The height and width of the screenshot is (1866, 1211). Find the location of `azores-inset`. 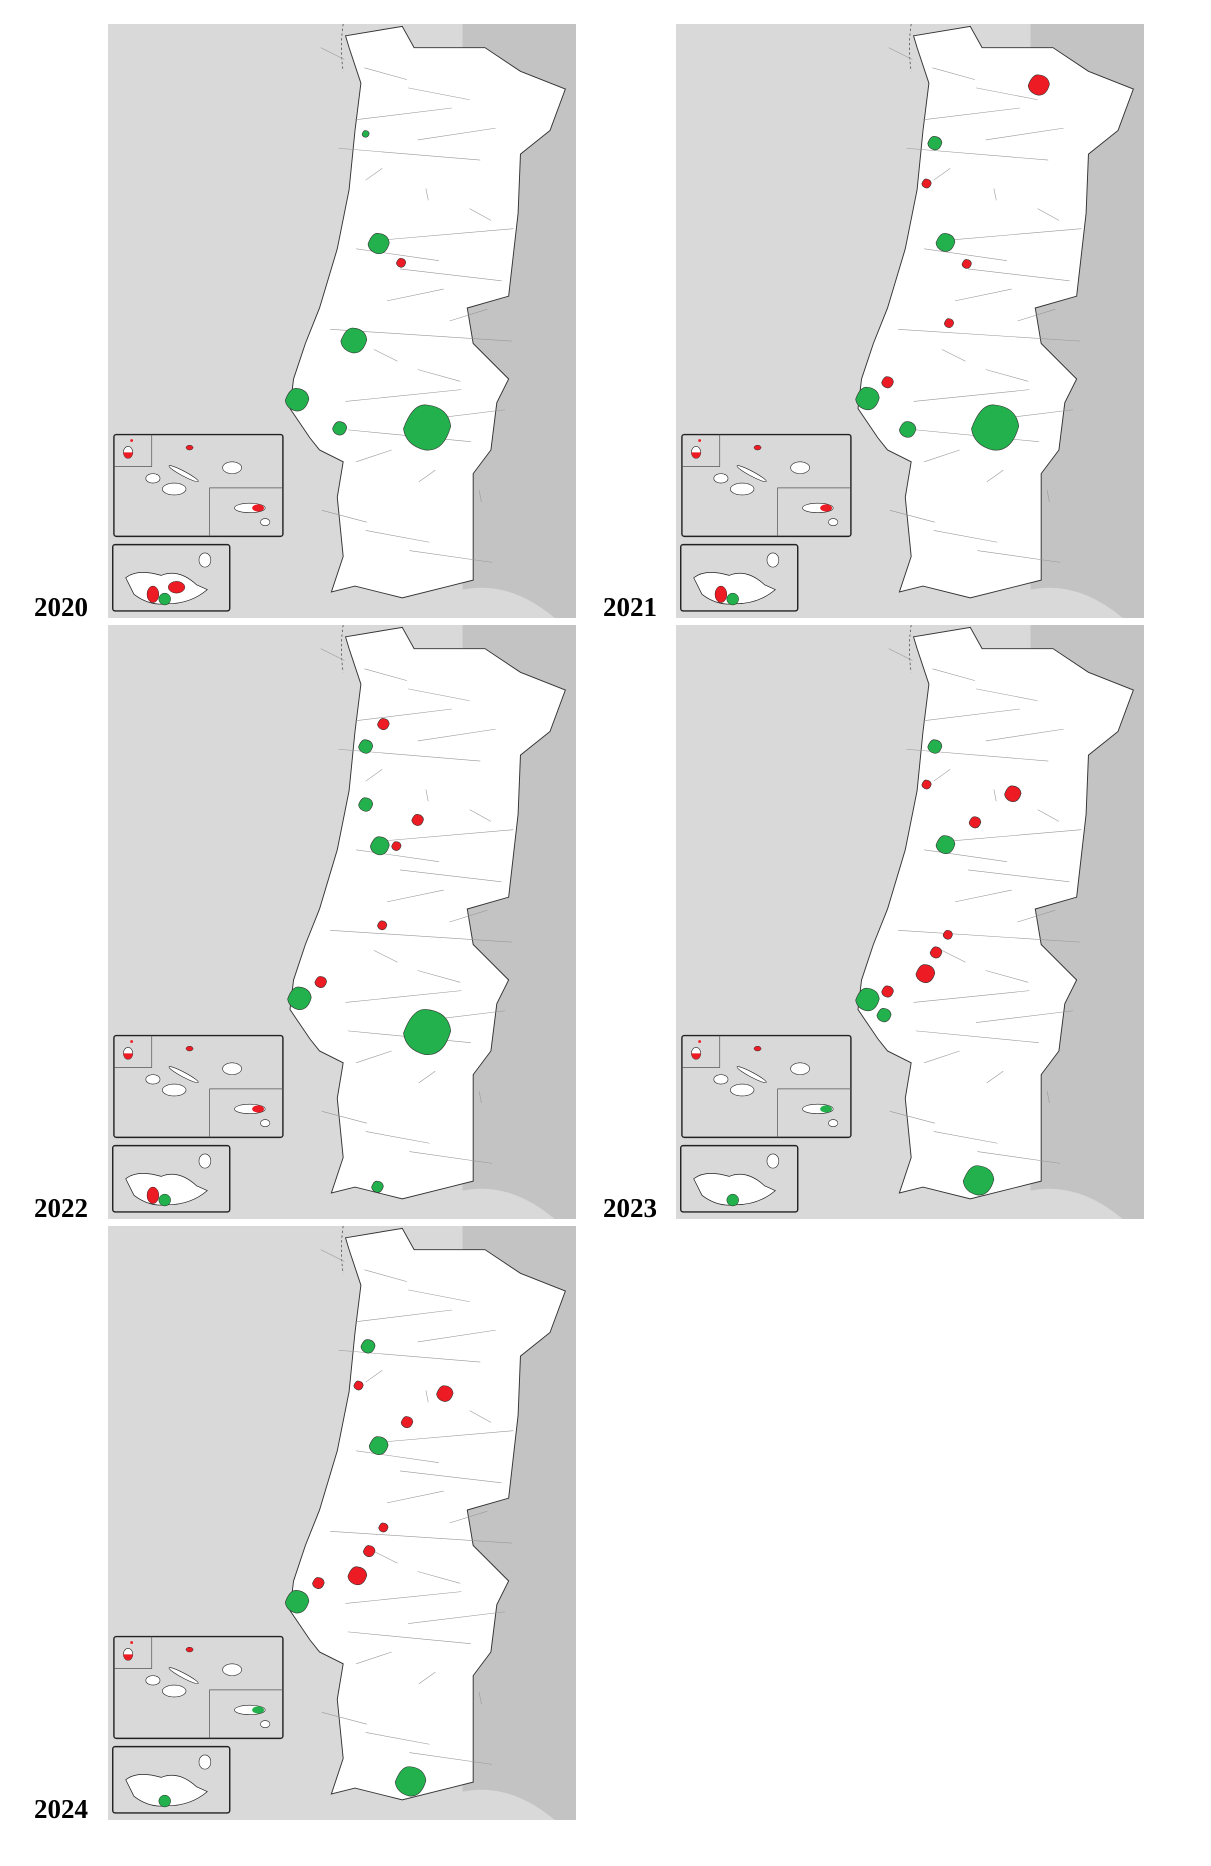

azores-inset is located at coordinates (198, 1687).